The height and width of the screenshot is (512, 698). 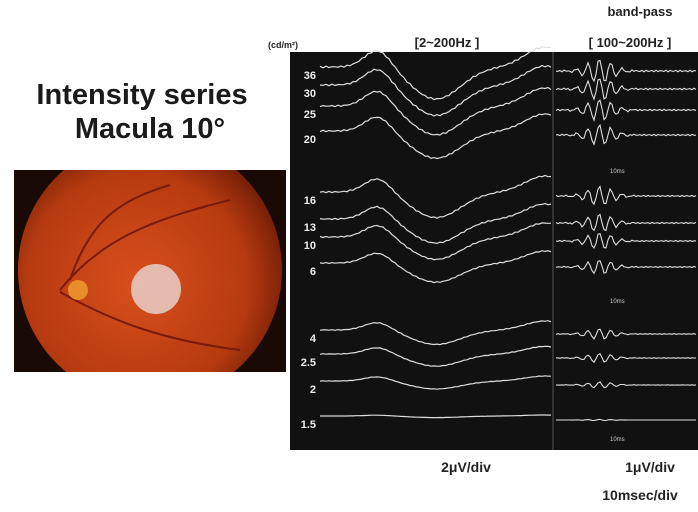 I want to click on intensity-label: 36, so click(x=310, y=76).